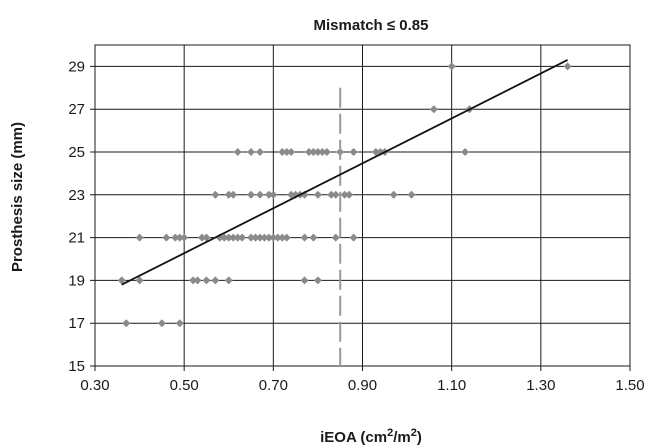 This screenshot has height=448, width=649. What do you see at coordinates (629, 385) in the screenshot?
I see `x-tick-label: 1.50` at bounding box center [629, 385].